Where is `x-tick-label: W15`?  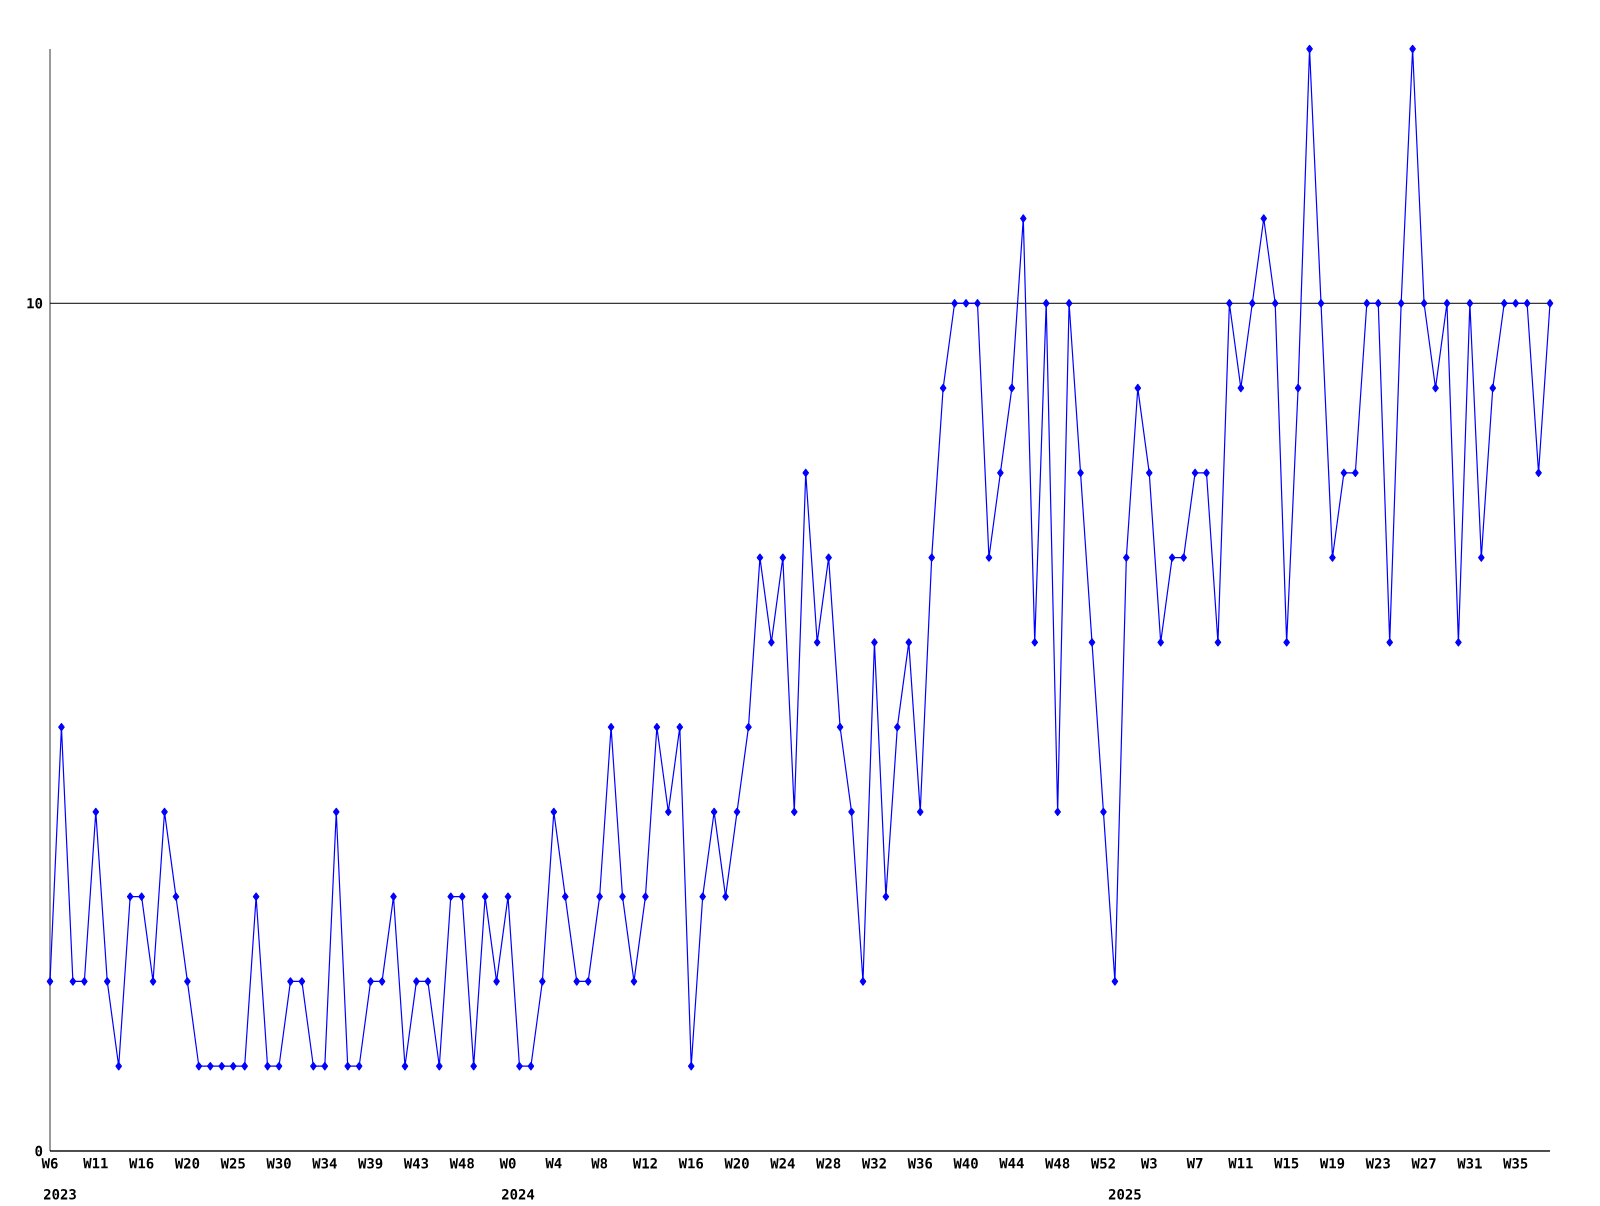 x-tick-label: W15 is located at coordinates (1286, 1163).